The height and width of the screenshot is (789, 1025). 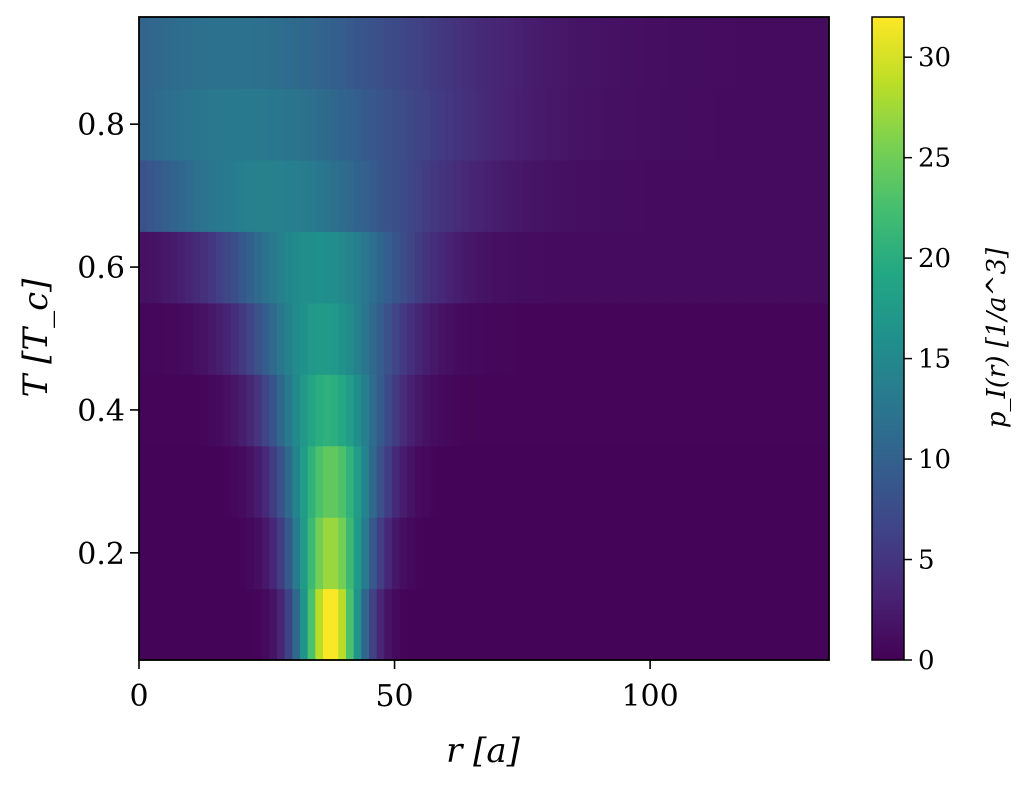 I want to click on x-tick-label: 100, so click(x=649, y=696).